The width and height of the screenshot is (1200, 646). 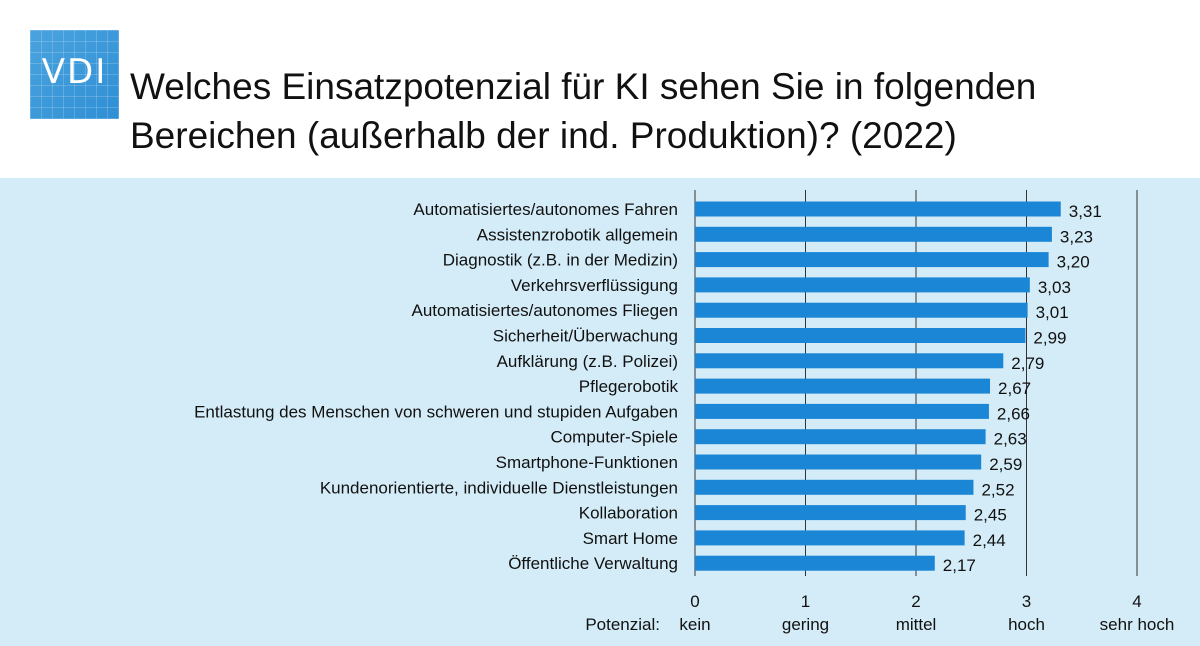 I want to click on category-label-12: Kollaboration, so click(x=628, y=513).